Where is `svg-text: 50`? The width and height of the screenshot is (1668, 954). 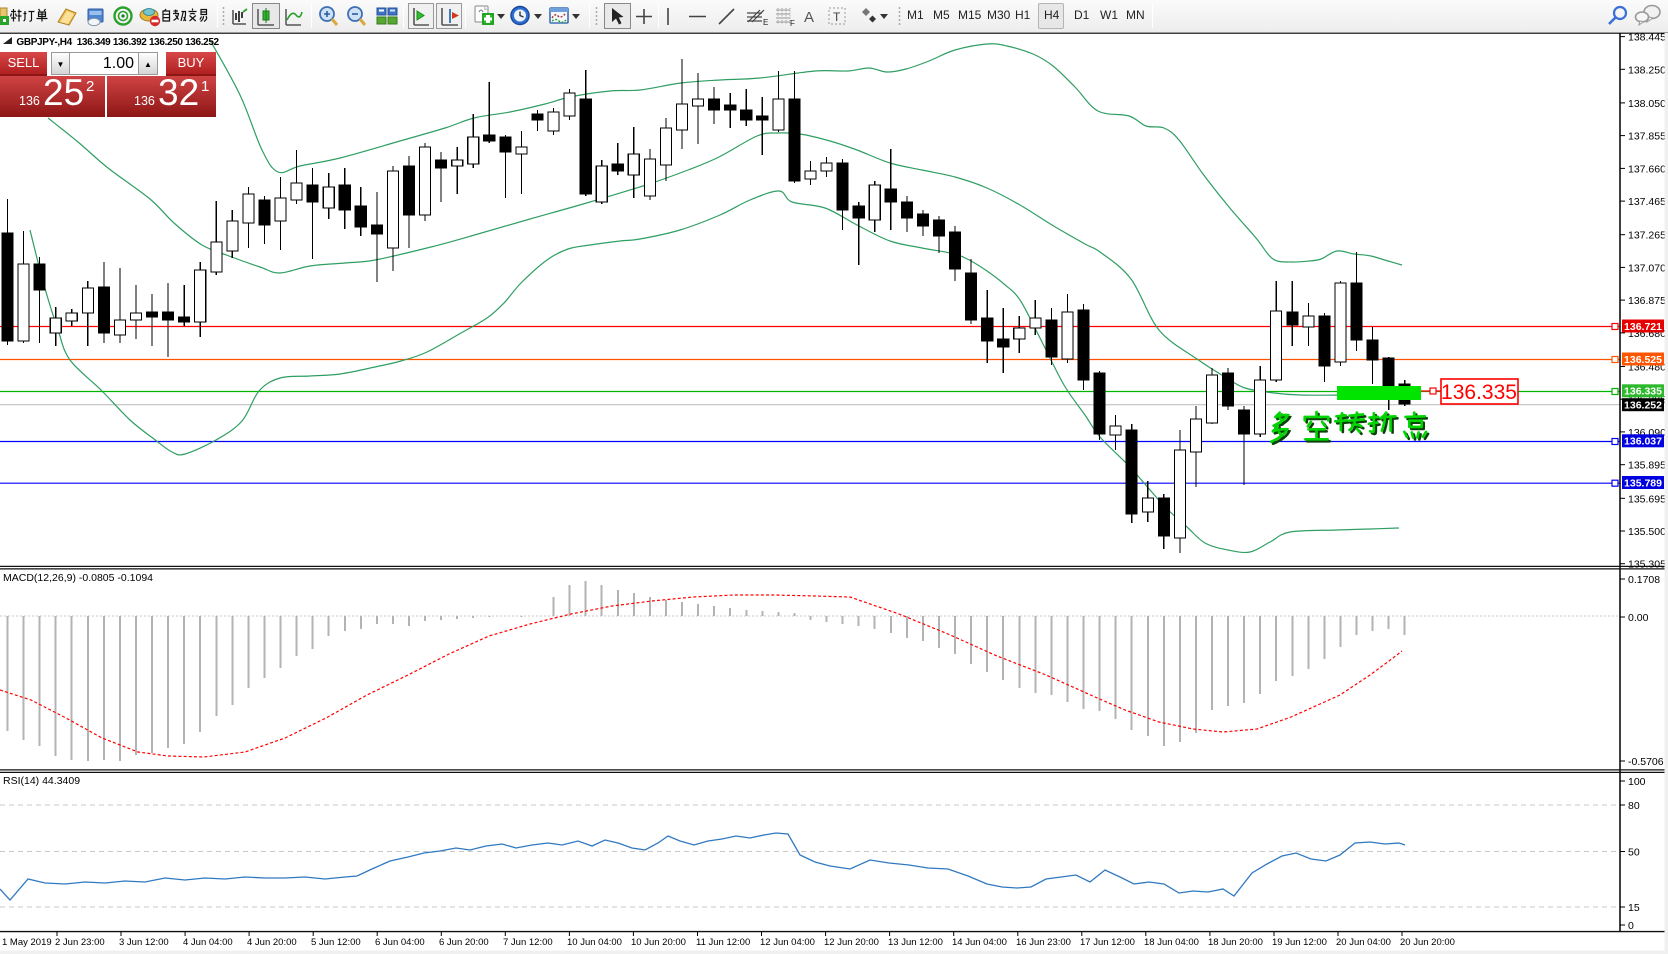 svg-text: 50 is located at coordinates (1634, 853).